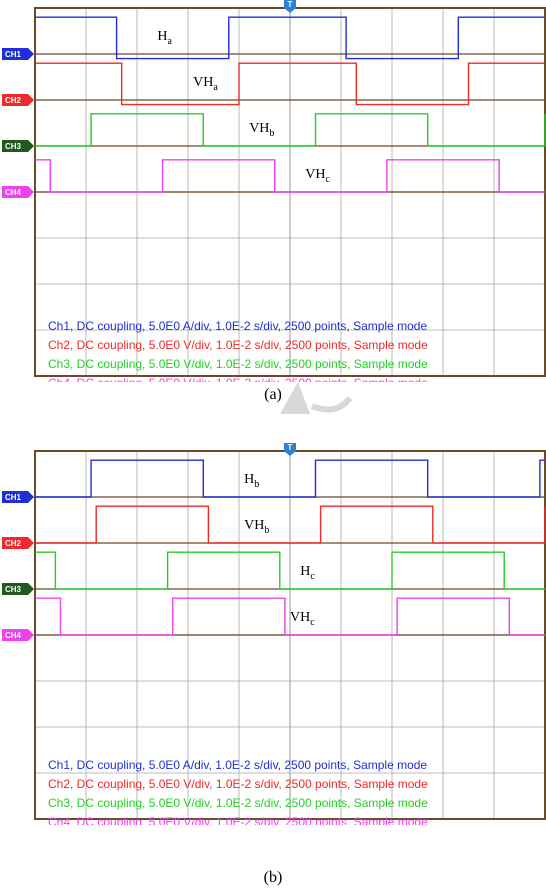 This screenshot has height=893, width=546. What do you see at coordinates (307, 573) in the screenshot?
I see `waveform-label: Hc` at bounding box center [307, 573].